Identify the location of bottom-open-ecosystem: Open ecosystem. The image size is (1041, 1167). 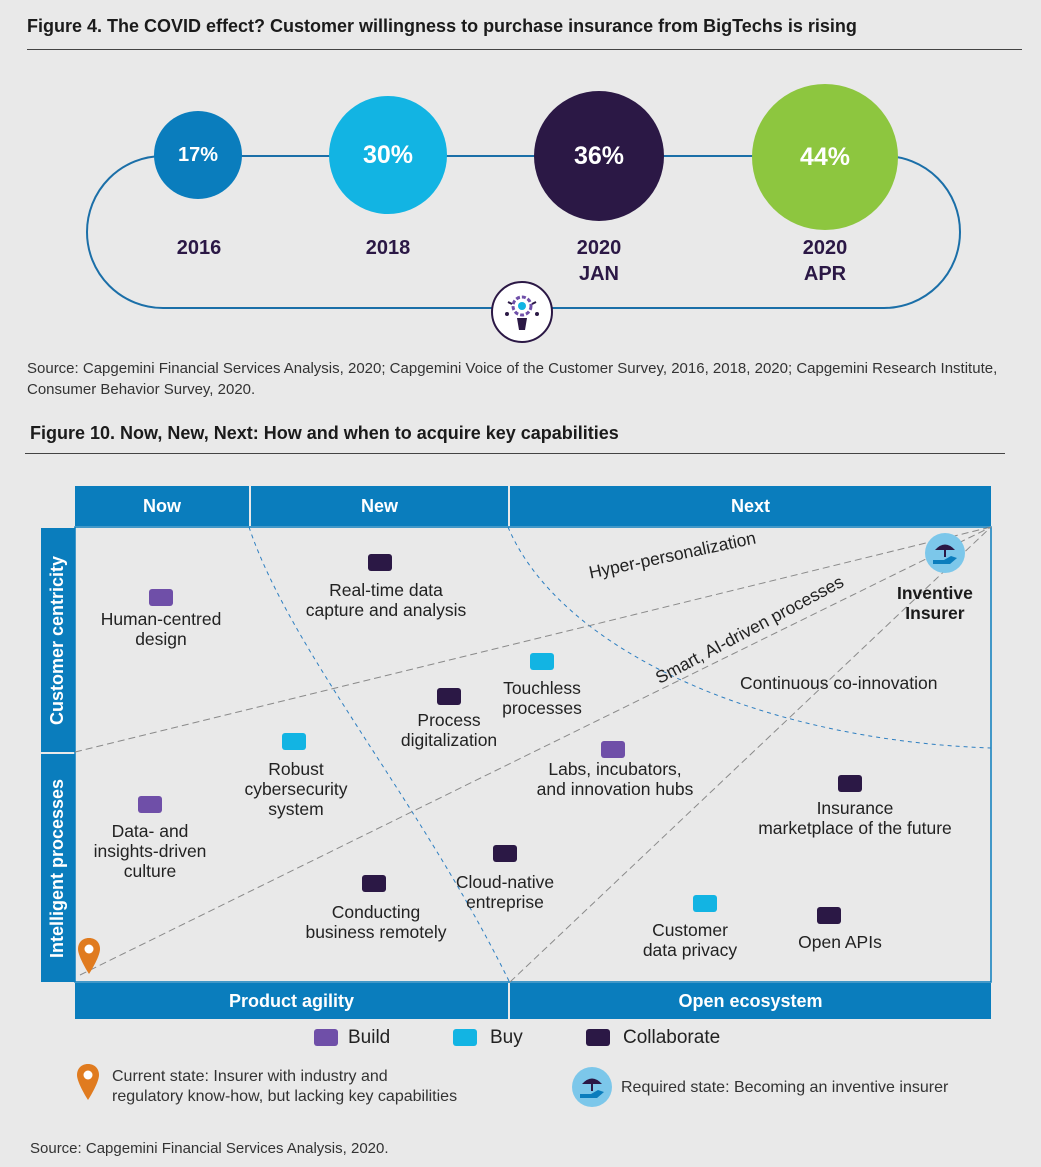
(750, 1001).